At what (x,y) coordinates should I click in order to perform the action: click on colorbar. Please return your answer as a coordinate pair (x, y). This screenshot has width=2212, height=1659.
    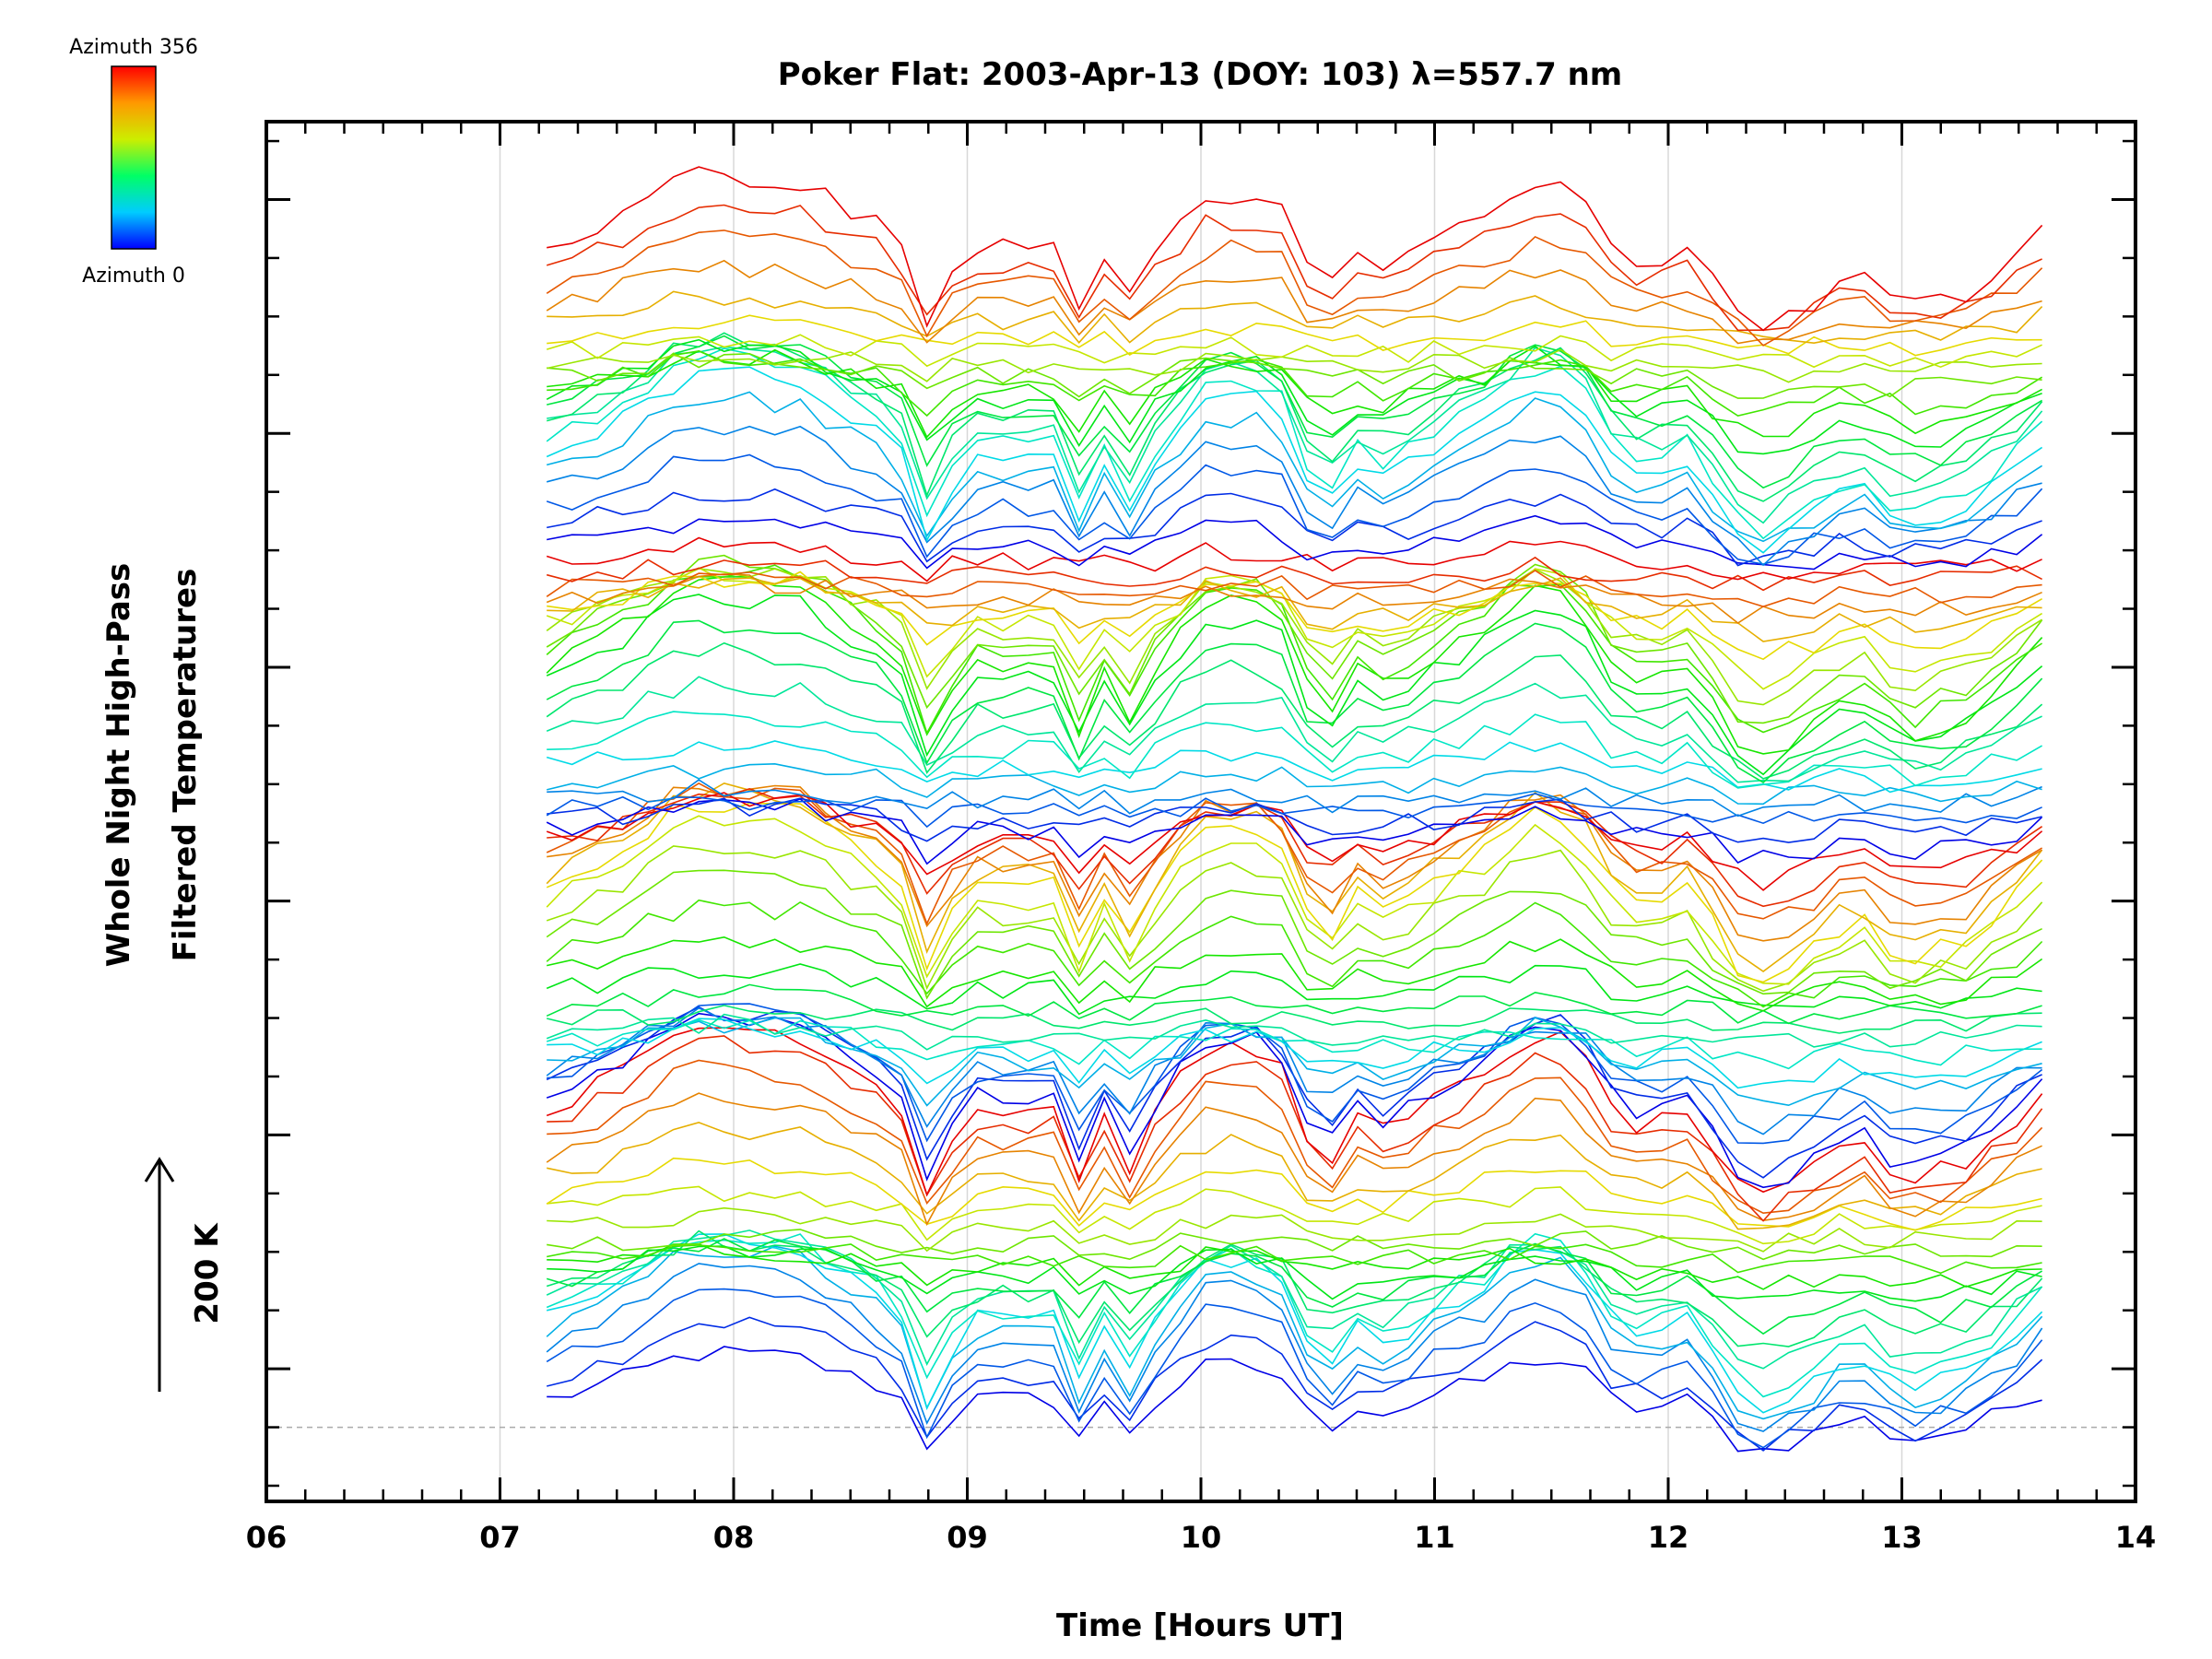
    Looking at the image, I should click on (134, 157).